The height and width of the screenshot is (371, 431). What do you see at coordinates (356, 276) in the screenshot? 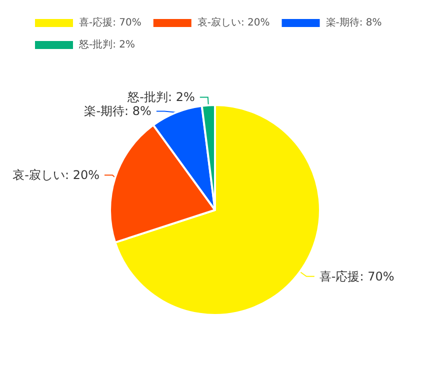
I see `slice-label: 喜-応援: 70%` at bounding box center [356, 276].